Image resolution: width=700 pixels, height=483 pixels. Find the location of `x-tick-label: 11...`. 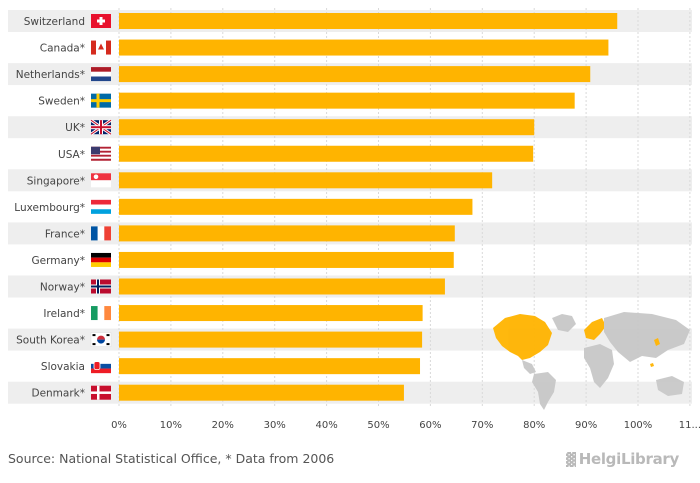

x-tick-label: 11... is located at coordinates (689, 425).